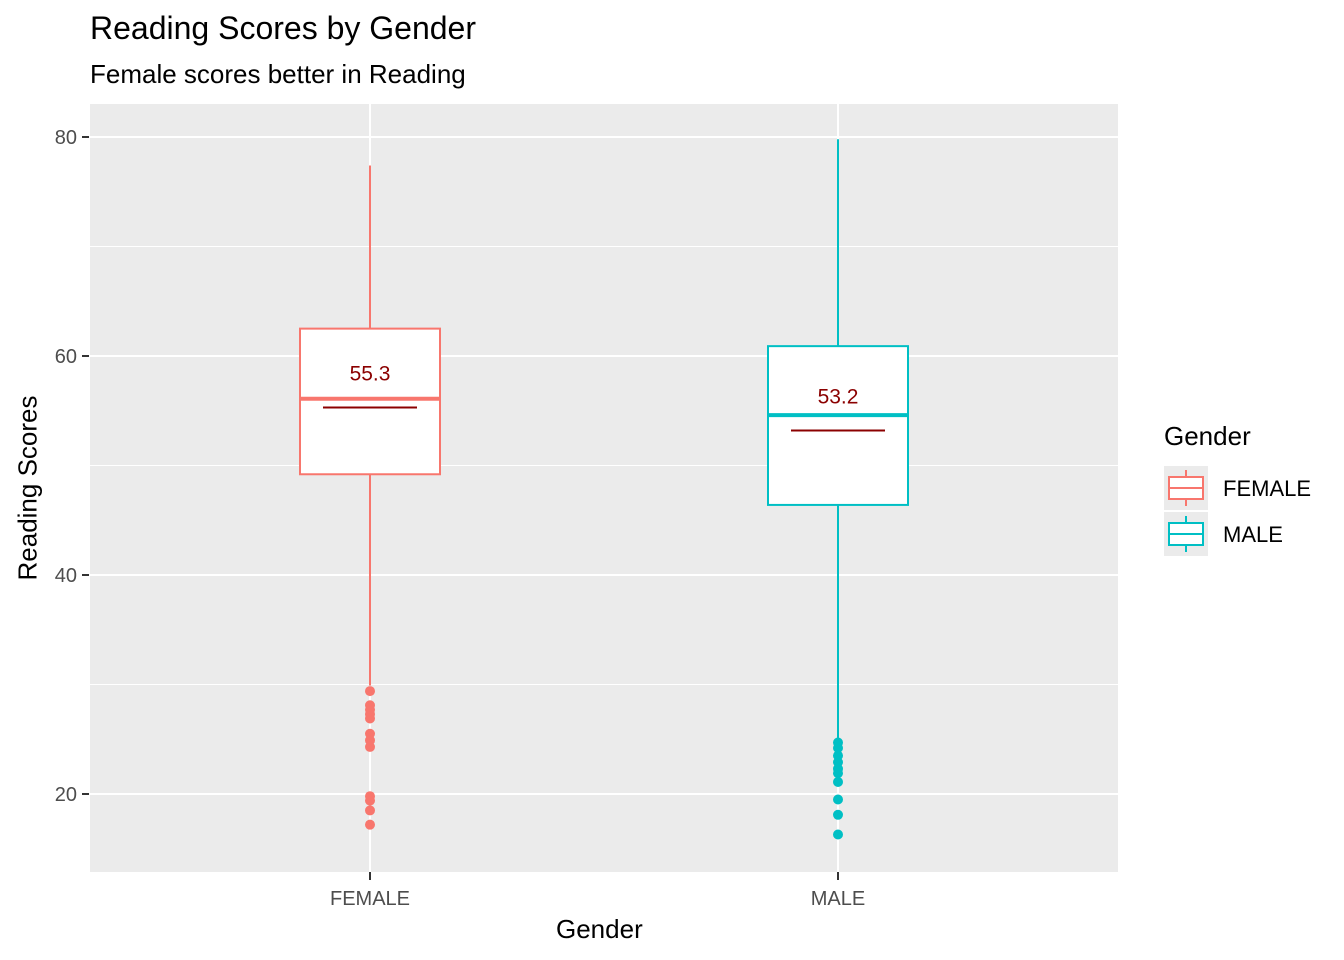  I want to click on x-tick-label: FEMALE, so click(370, 899).